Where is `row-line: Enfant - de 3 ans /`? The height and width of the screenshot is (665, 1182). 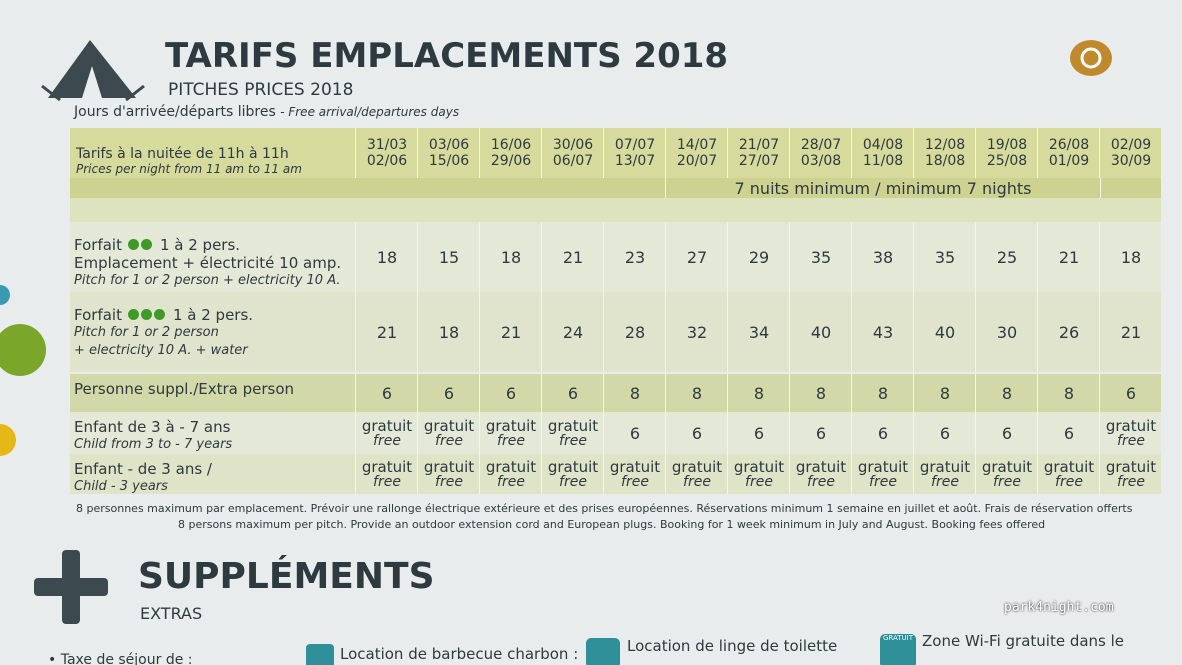
row-line: Enfant - de 3 ans / is located at coordinates (143, 469).